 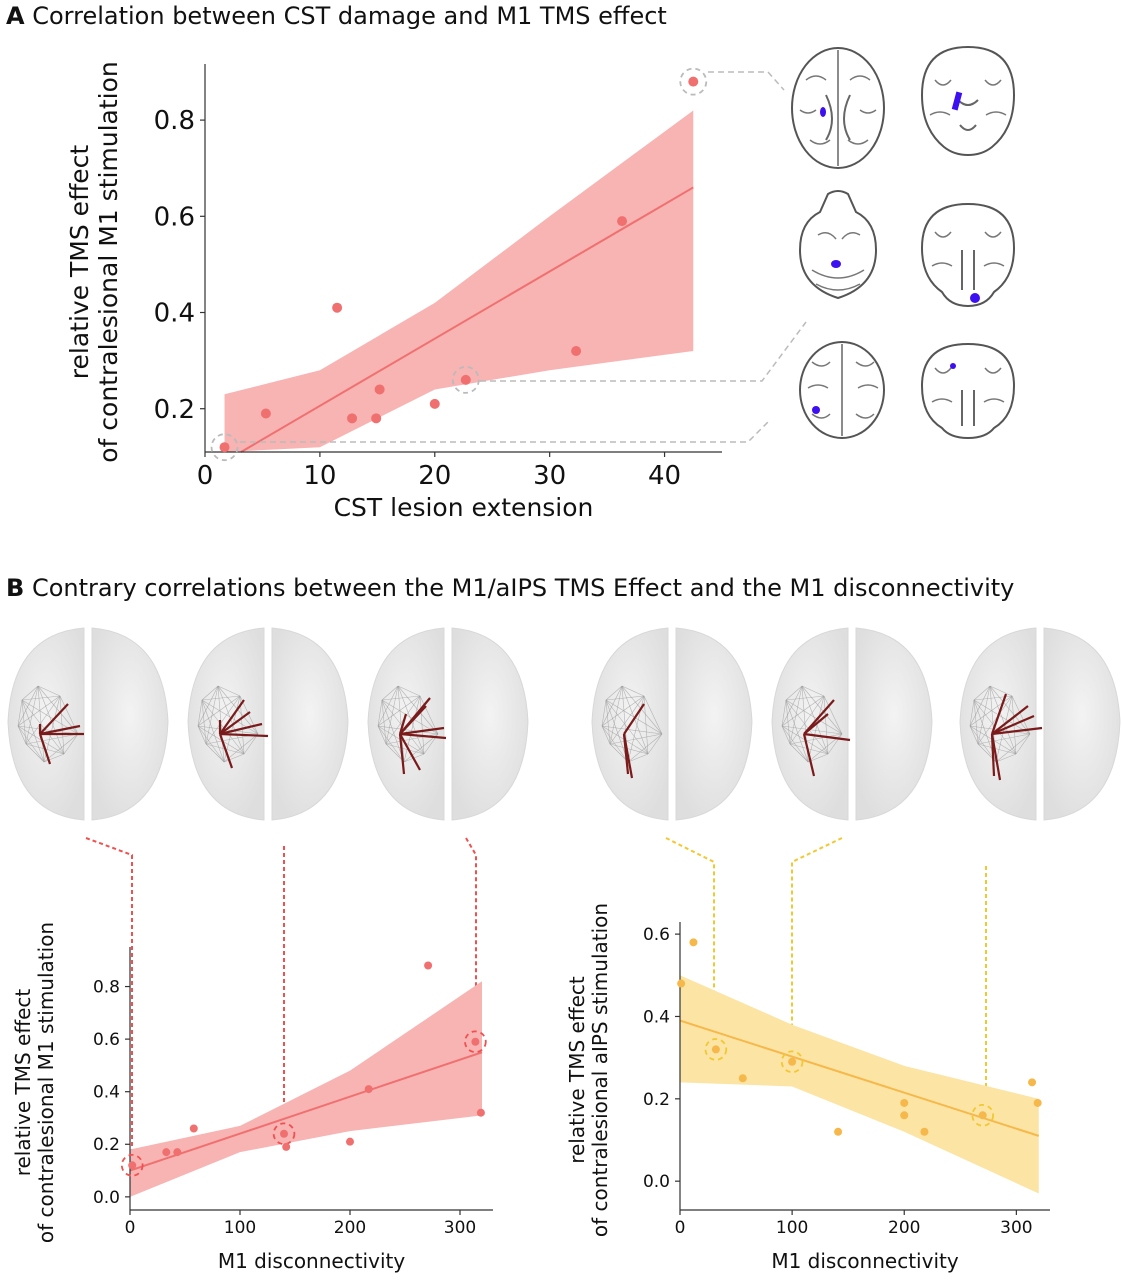 I want to click on y-tick-label: 0.0, so click(x=106, y=1198).